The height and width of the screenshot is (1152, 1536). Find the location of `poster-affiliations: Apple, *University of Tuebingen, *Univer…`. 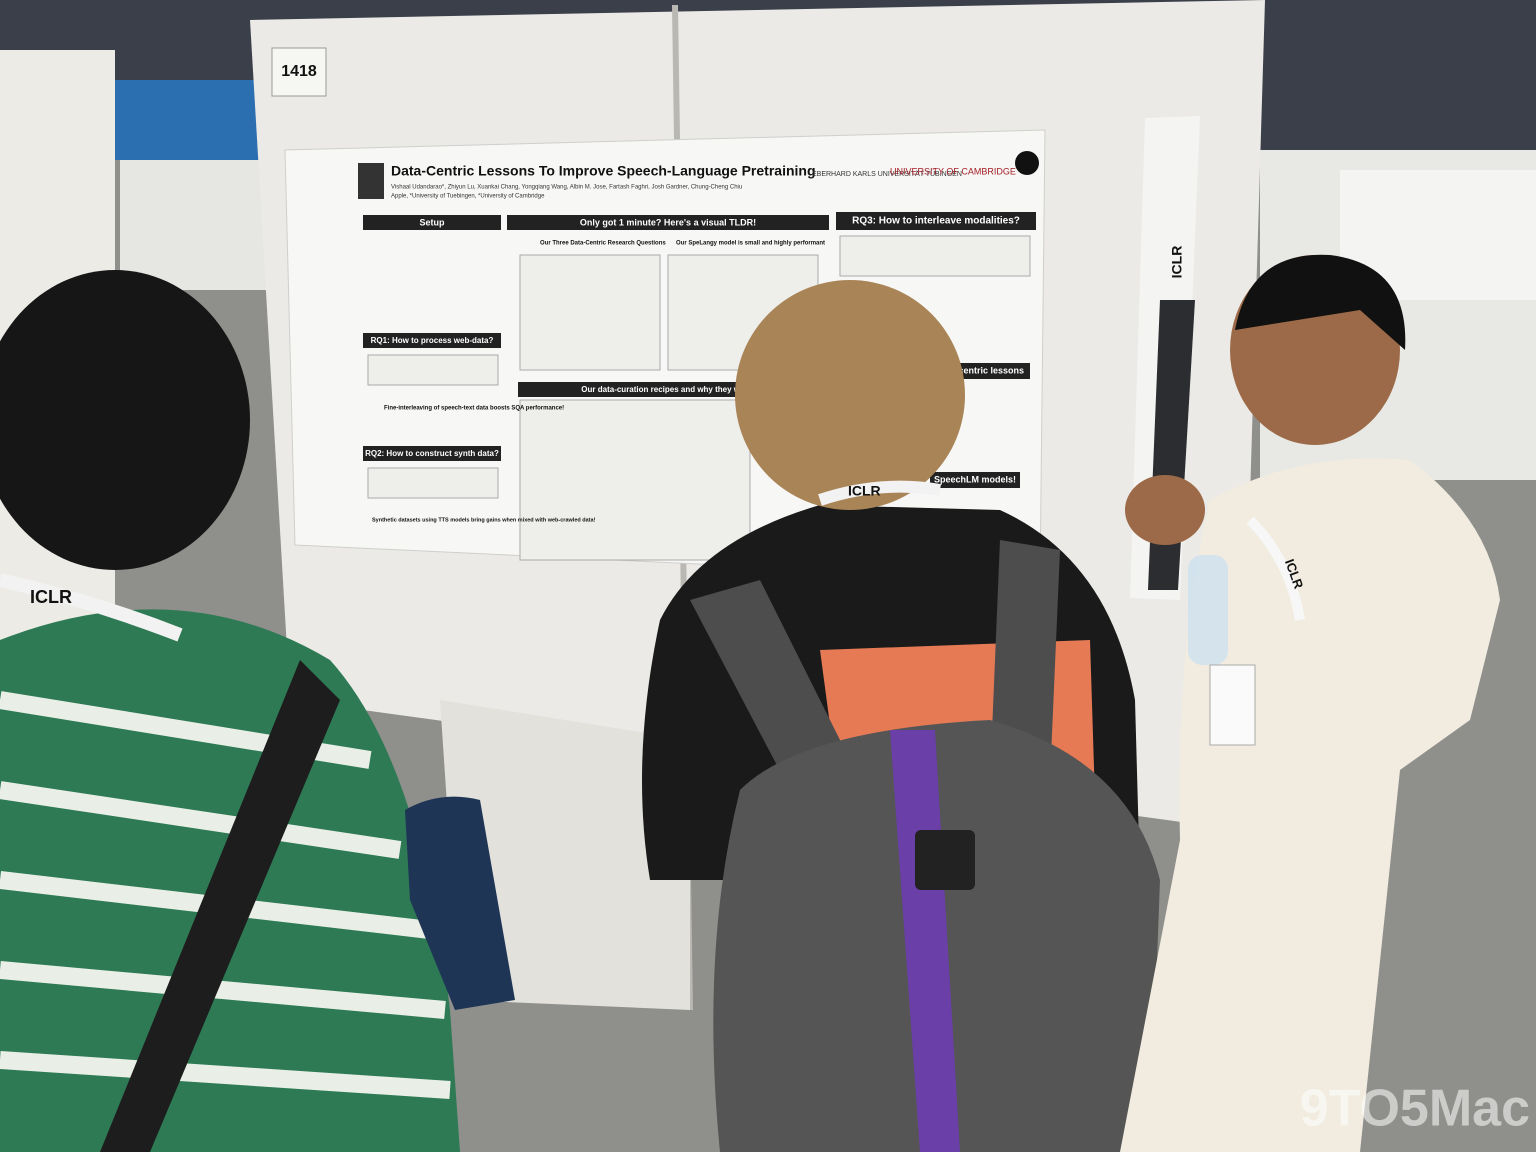

poster-affiliations: Apple, *University of Tuebingen, *Univer… is located at coordinates (468, 197).